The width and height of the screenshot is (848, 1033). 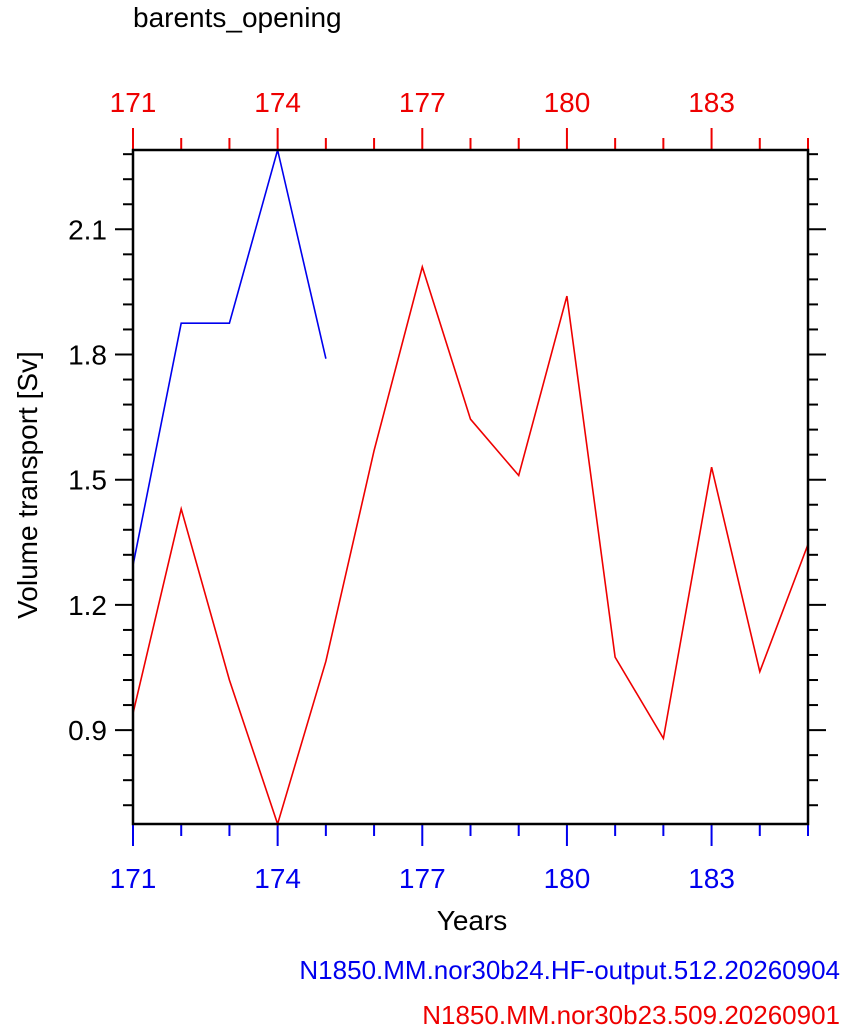 What do you see at coordinates (87, 730) in the screenshot?
I see `y-tick-label: 0.9` at bounding box center [87, 730].